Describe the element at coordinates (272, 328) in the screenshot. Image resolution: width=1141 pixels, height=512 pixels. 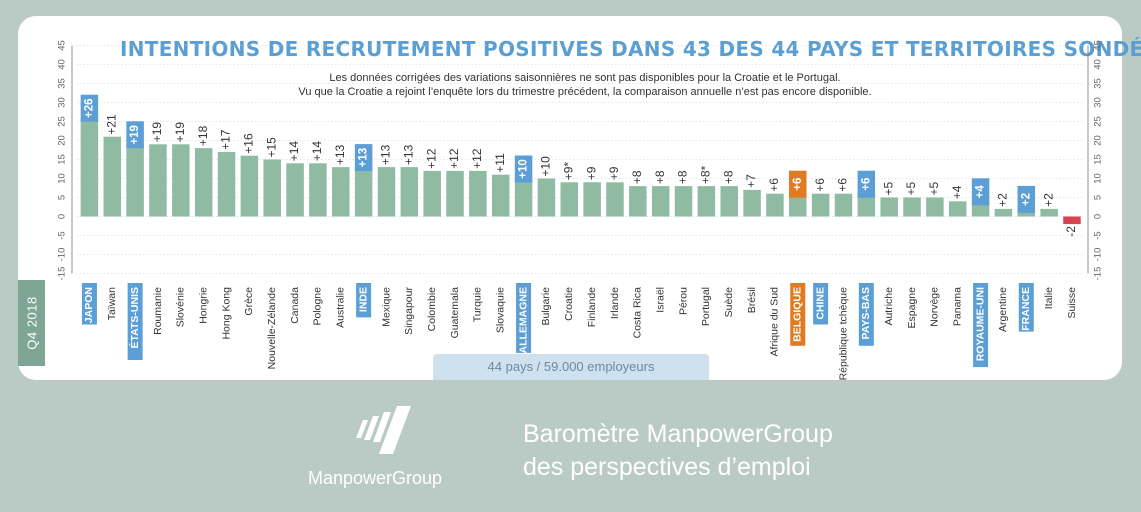
I see `category-label: Nouvelle-Zélande` at that location.